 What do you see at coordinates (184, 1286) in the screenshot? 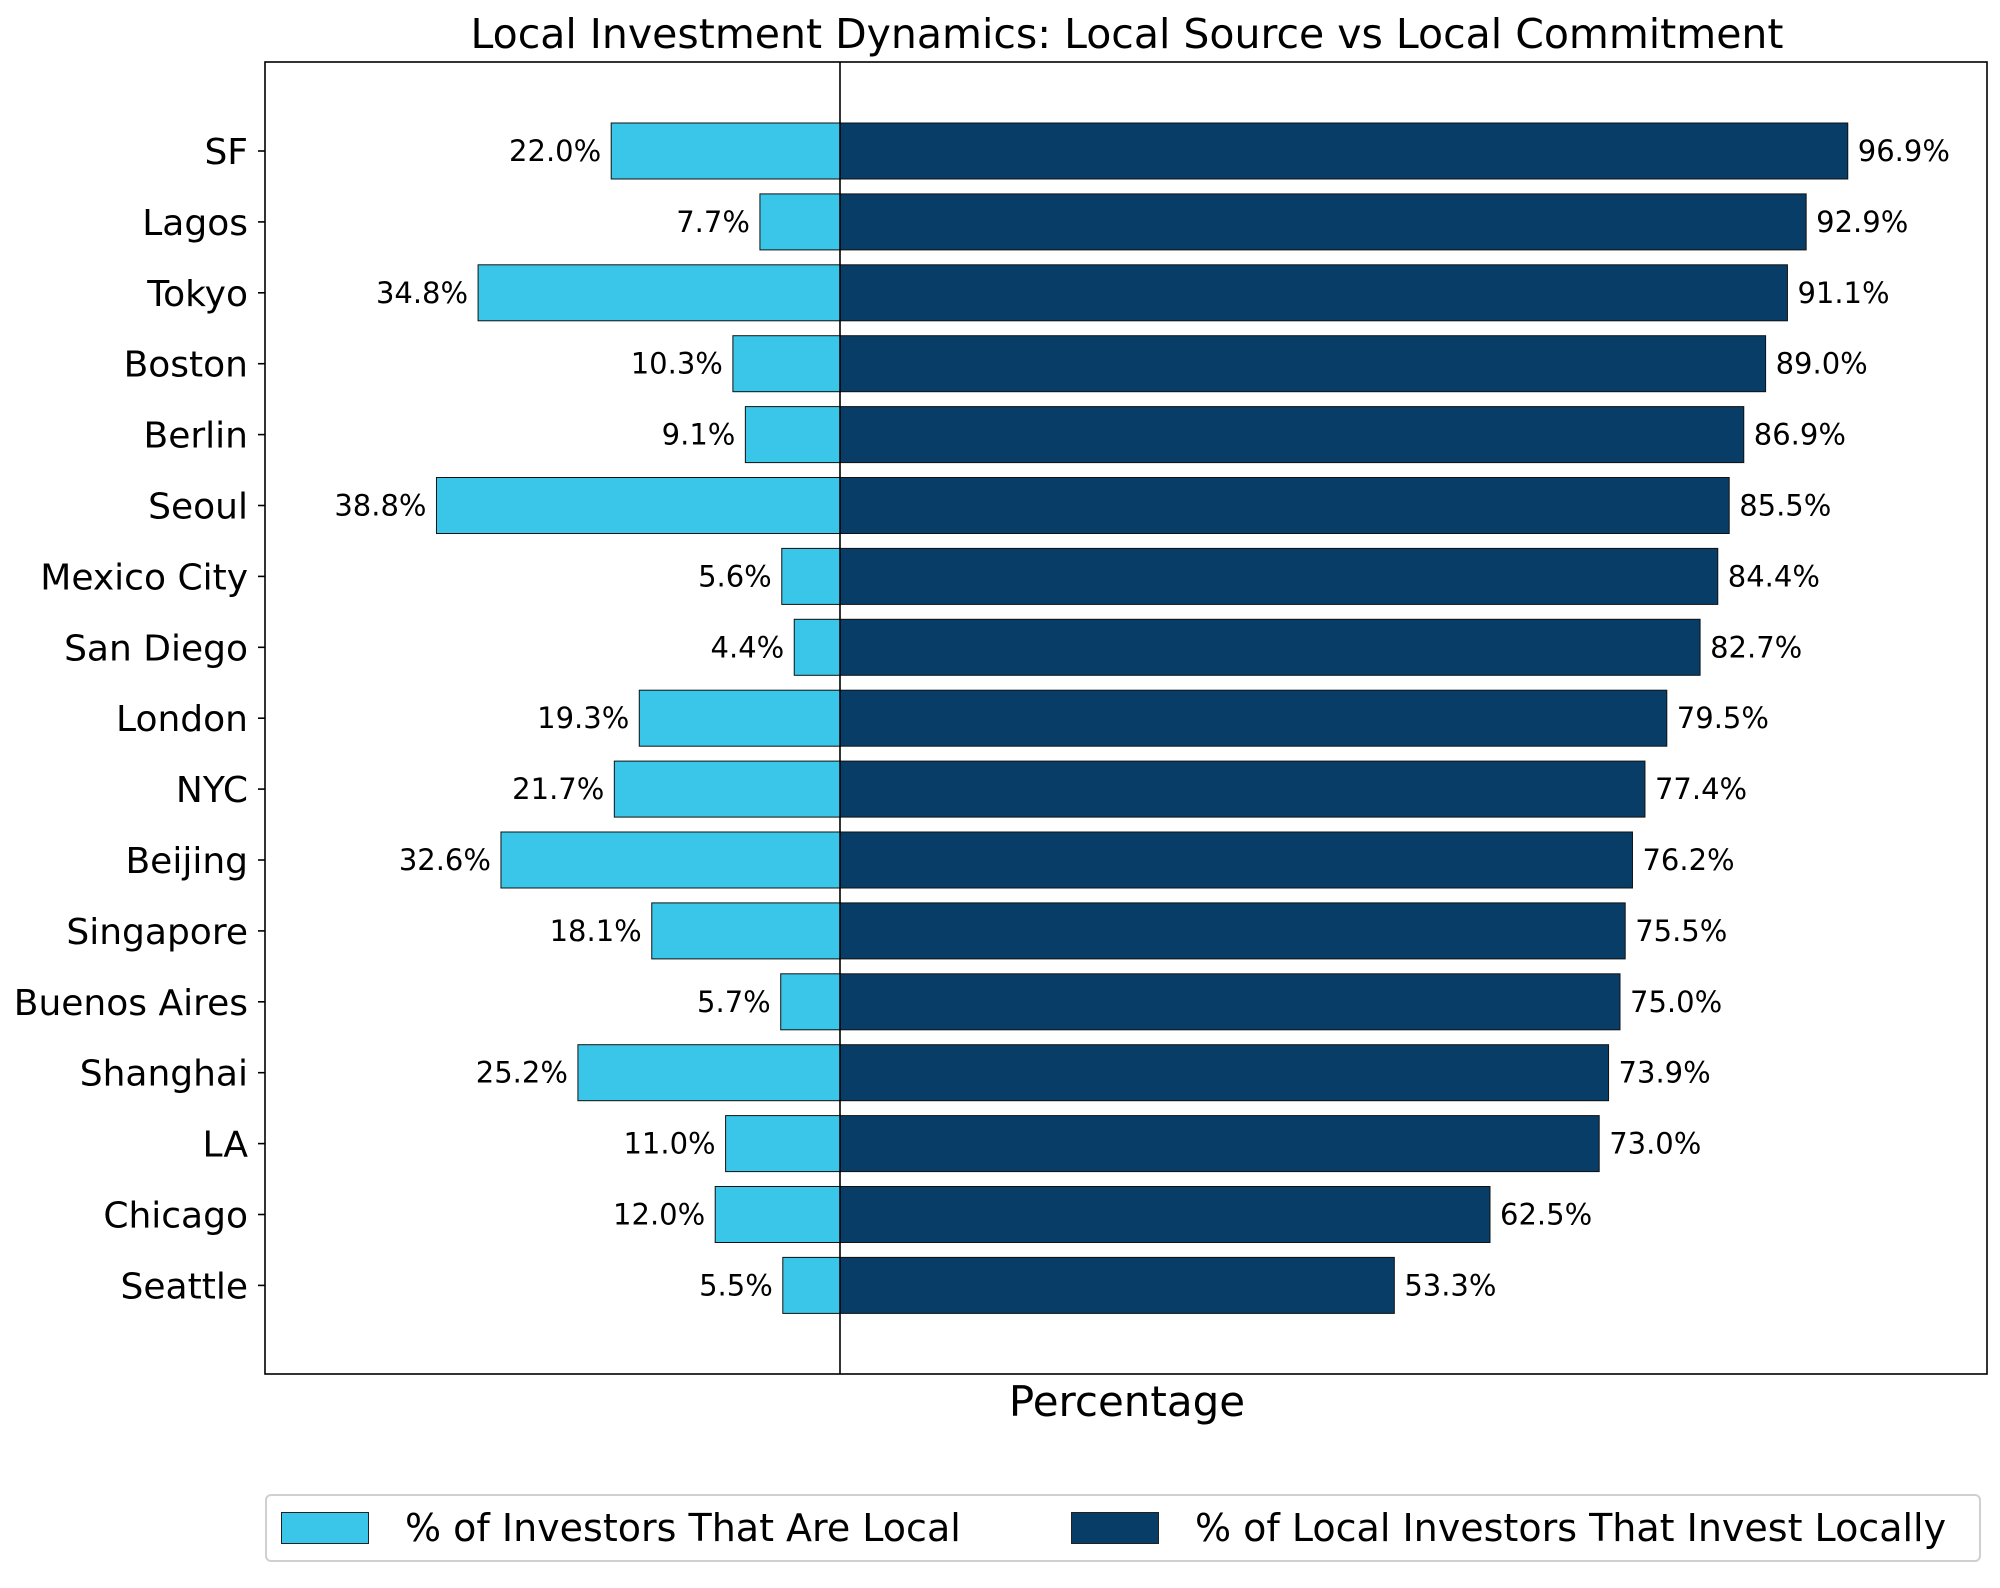
I see `y-tick-label: Seattle` at bounding box center [184, 1286].